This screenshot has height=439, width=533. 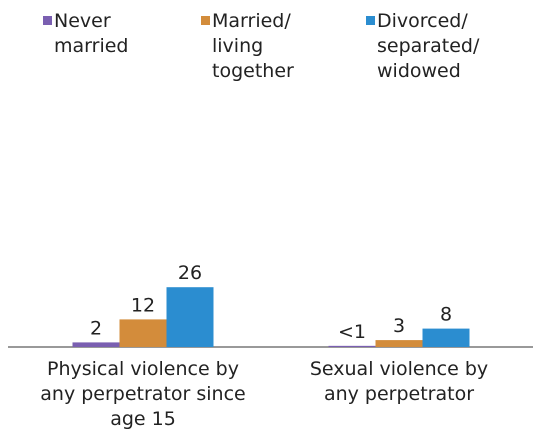 I want to click on legend-entry: Married/ living together, so click(x=256, y=46).